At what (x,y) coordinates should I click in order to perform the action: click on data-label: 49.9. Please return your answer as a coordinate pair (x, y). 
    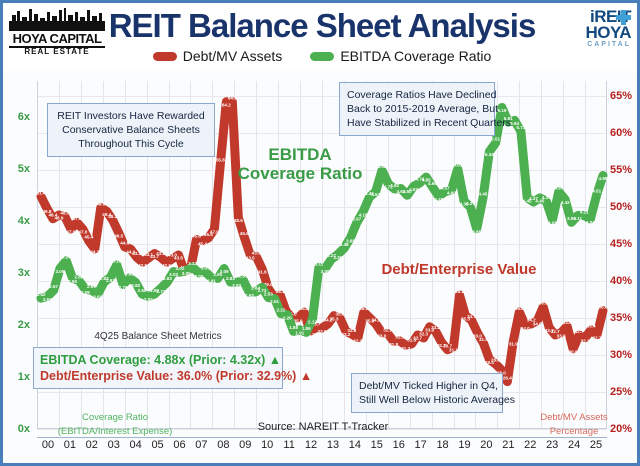
    Looking at the image, I should click on (100, 203).